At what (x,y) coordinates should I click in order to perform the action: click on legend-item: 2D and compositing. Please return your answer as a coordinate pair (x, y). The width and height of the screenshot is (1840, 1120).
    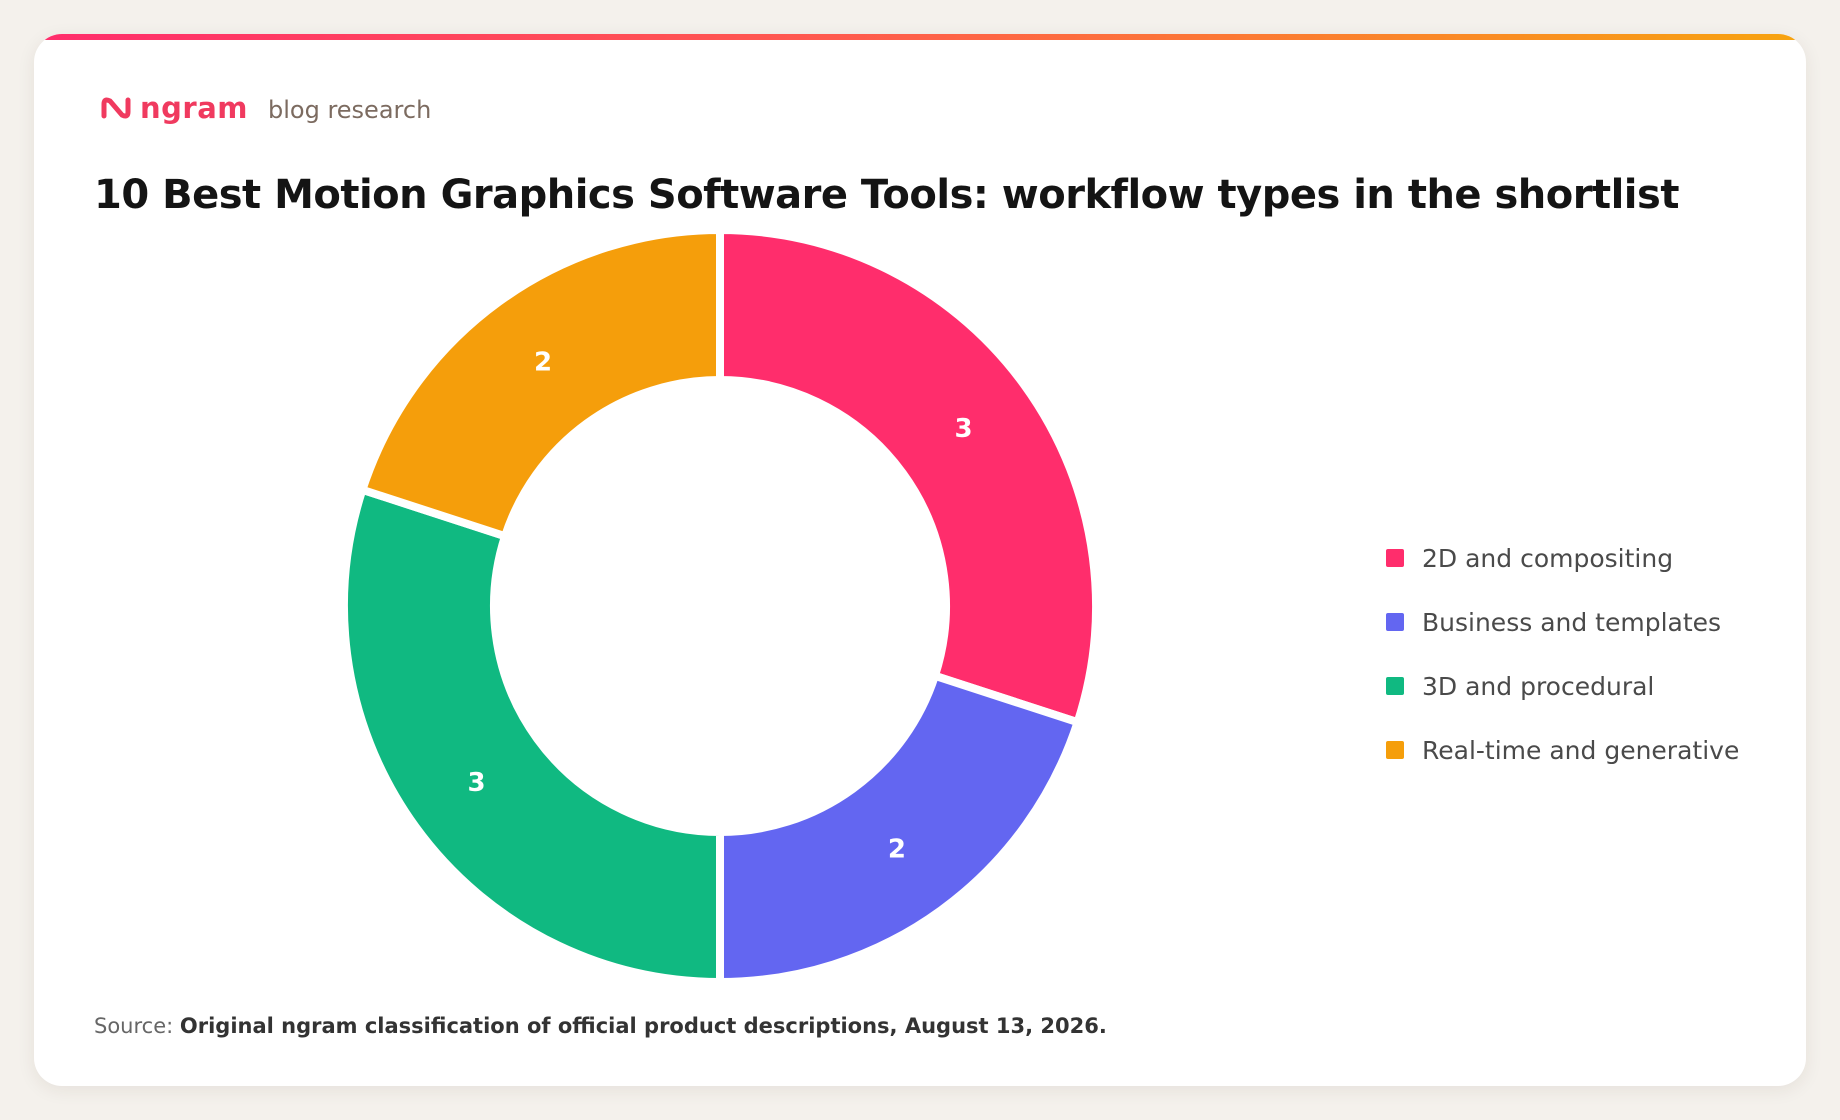
    Looking at the image, I should click on (1562, 558).